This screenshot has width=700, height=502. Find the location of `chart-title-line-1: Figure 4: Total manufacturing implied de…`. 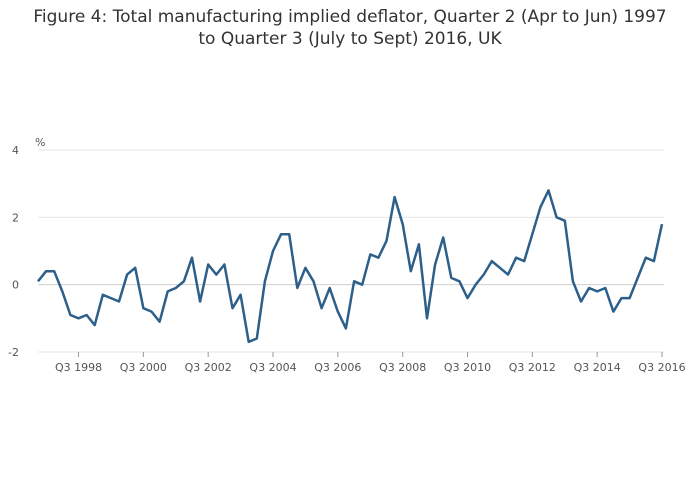

chart-title-line-1: Figure 4: Total manufacturing implied de… is located at coordinates (350, 17).